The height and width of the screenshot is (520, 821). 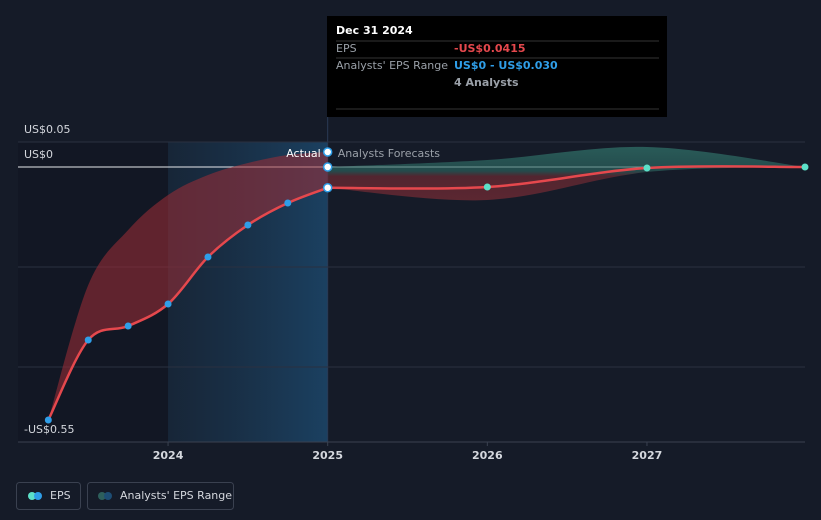 I want to click on y-tick-label: US$0.05, so click(x=47, y=129).